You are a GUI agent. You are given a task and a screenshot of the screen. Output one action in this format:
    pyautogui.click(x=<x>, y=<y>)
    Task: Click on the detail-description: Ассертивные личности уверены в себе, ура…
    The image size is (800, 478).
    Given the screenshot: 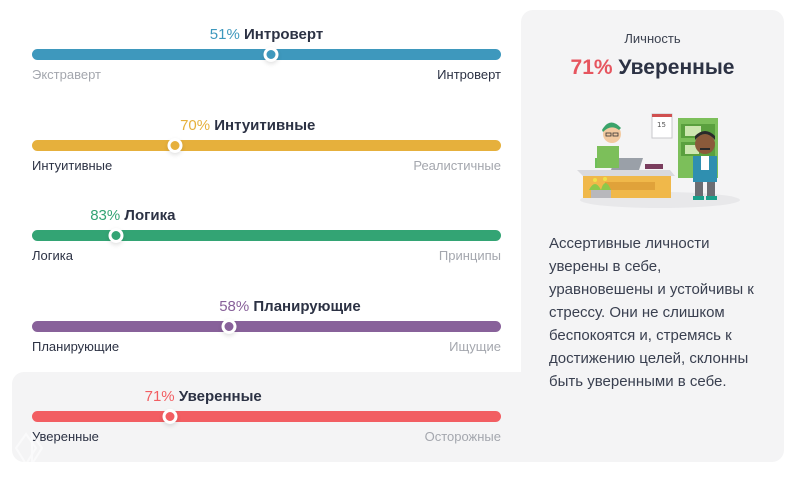 What is the action you would take?
    pyautogui.click(x=651, y=312)
    